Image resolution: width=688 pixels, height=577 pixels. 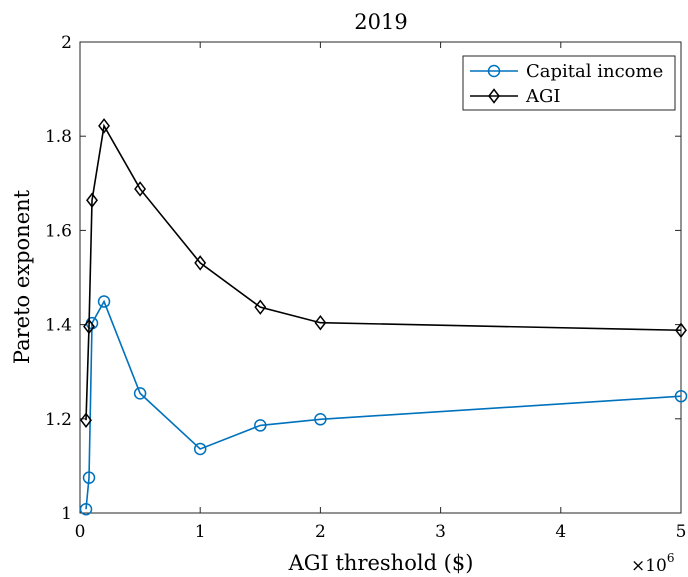 I want to click on legend-label: Capital income, so click(x=594, y=71).